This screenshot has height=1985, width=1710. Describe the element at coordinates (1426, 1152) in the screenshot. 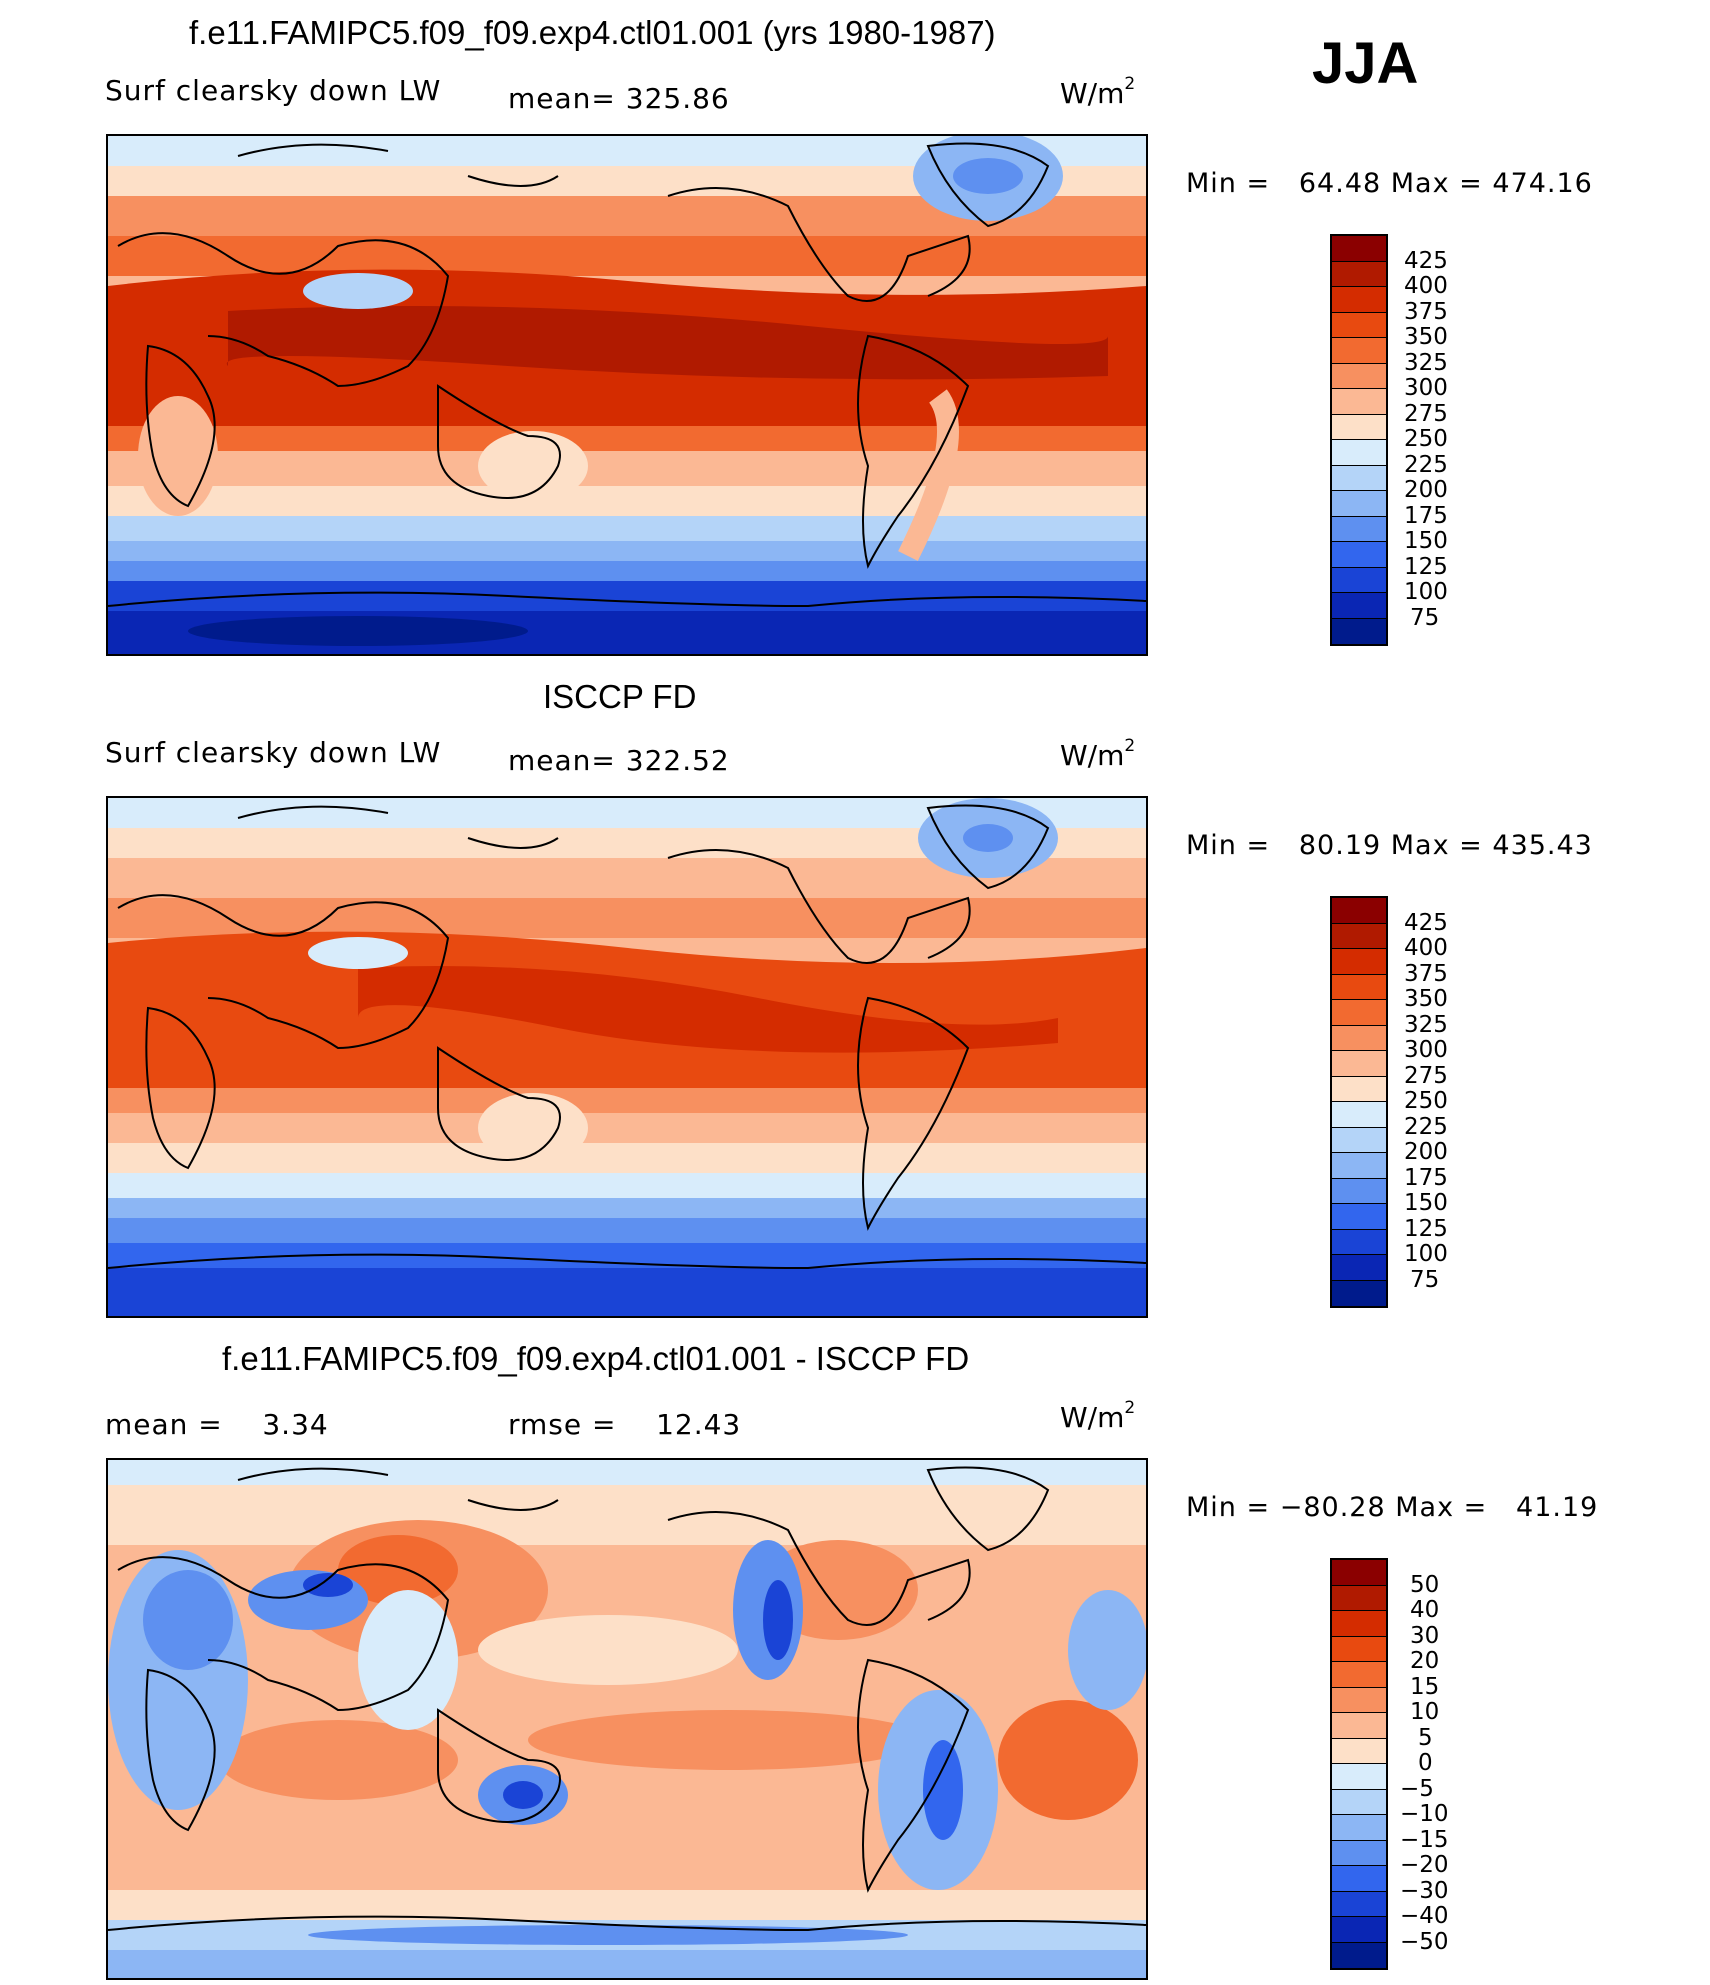

I see `colorbar-tick-label: 200` at that location.